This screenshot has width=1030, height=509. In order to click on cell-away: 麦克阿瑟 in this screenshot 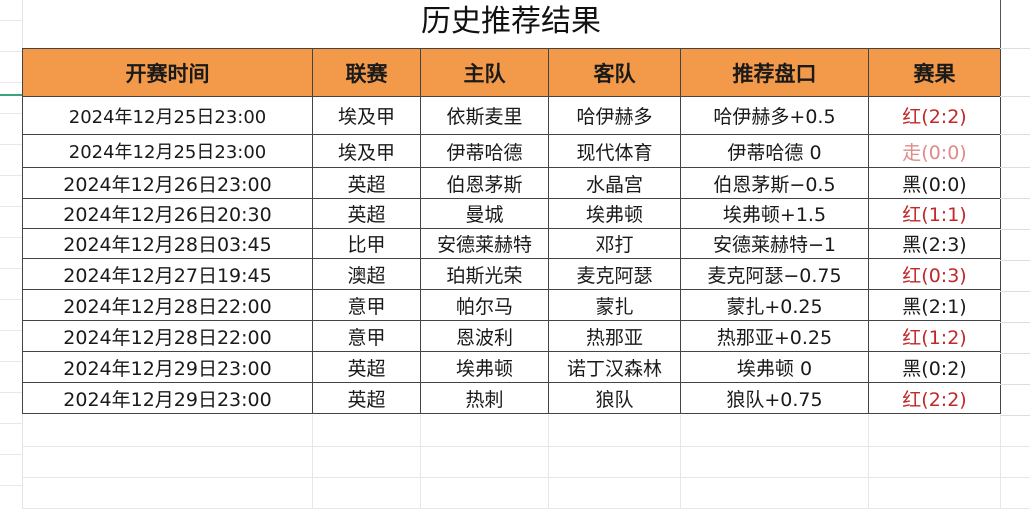, I will do `click(614, 274)`.